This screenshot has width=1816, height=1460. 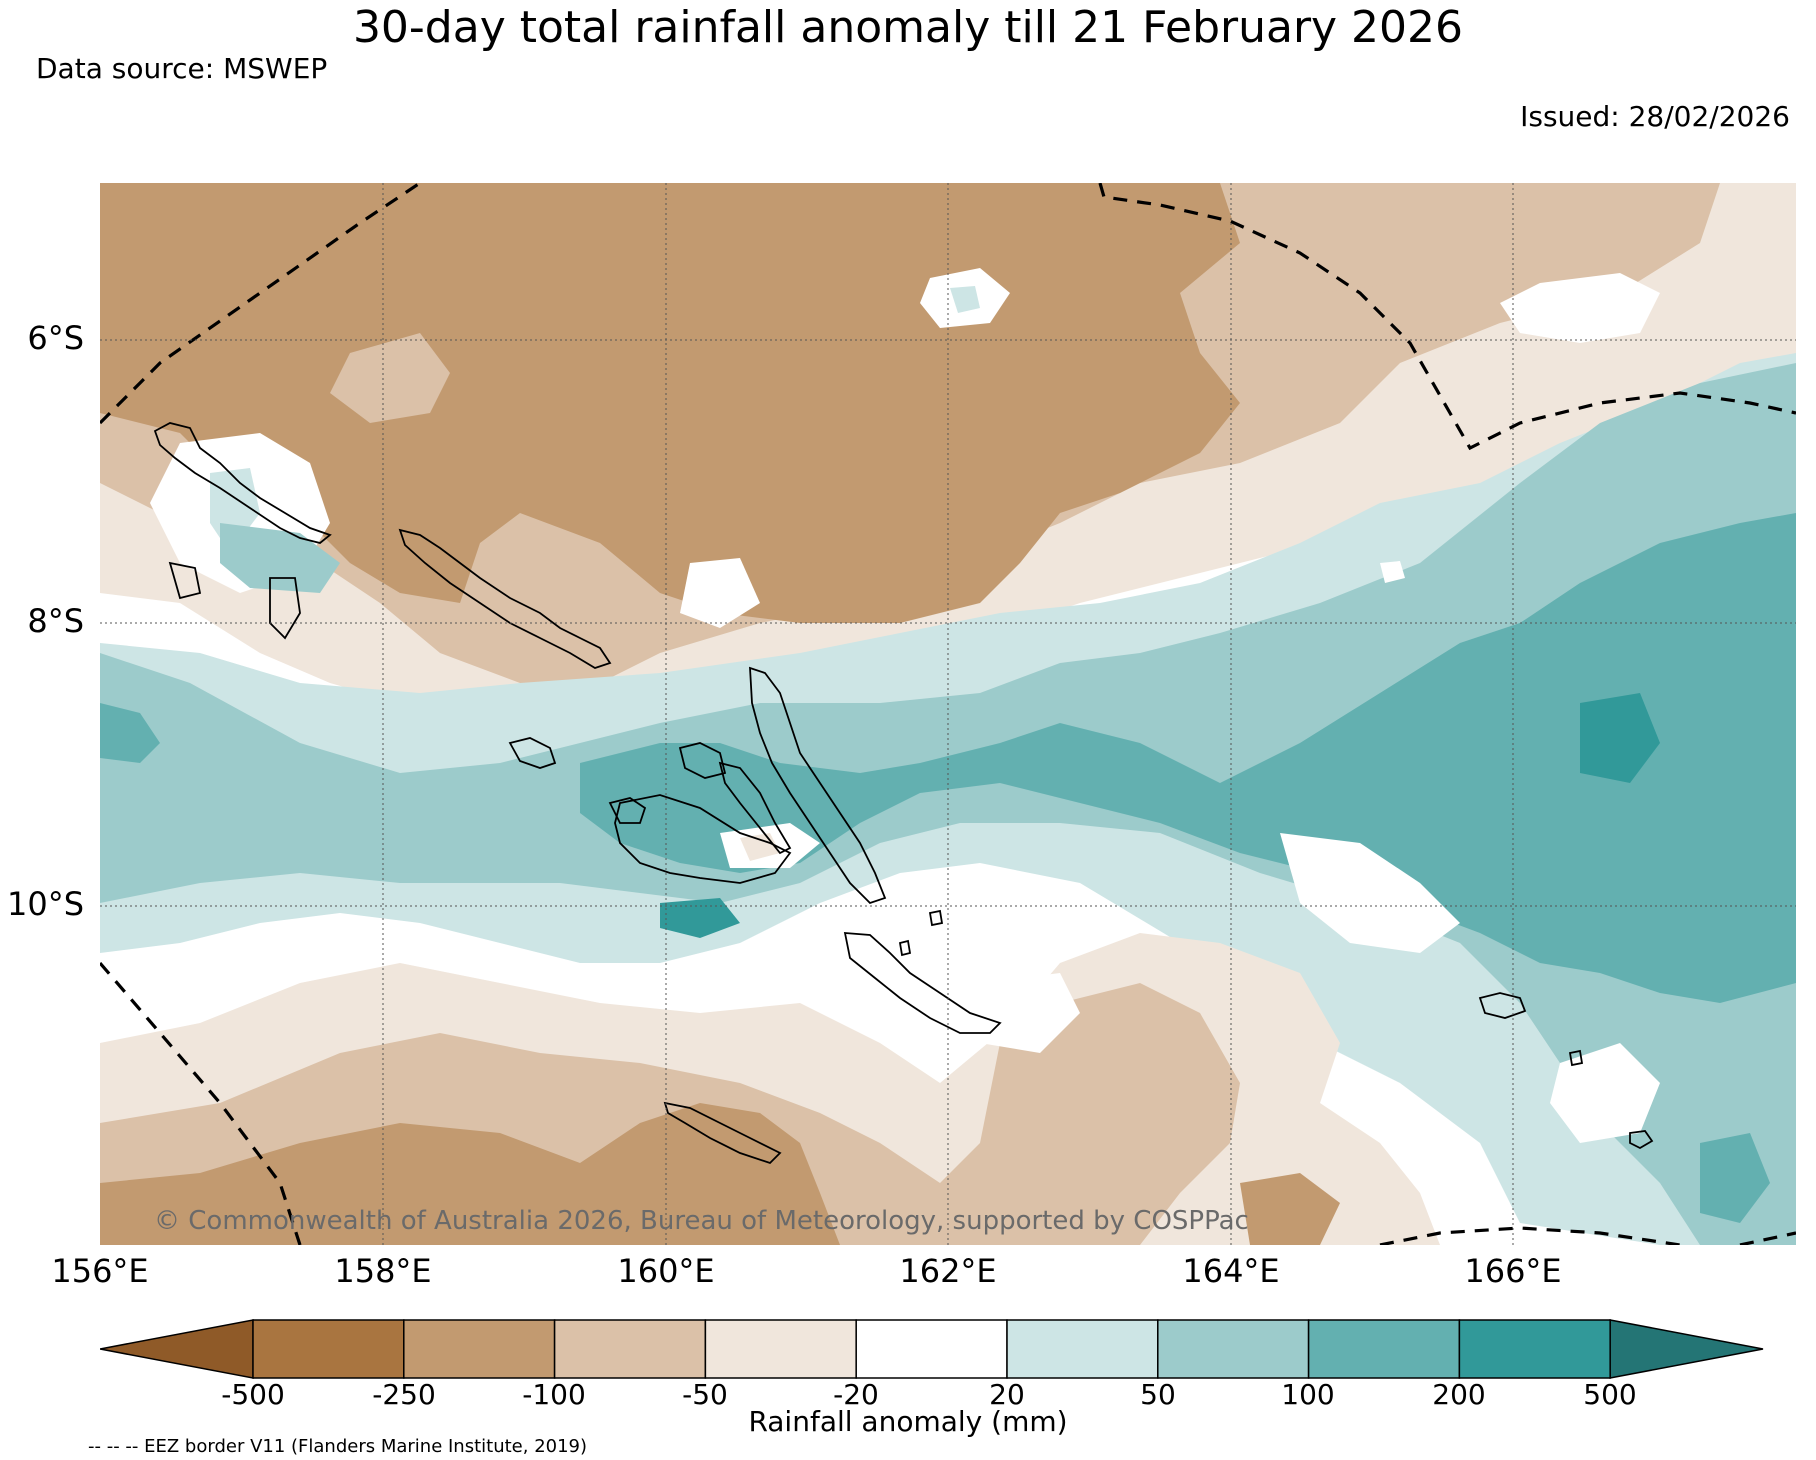 What do you see at coordinates (1308, 1394) in the screenshot?
I see `colorbar-tick-label: 100` at bounding box center [1308, 1394].